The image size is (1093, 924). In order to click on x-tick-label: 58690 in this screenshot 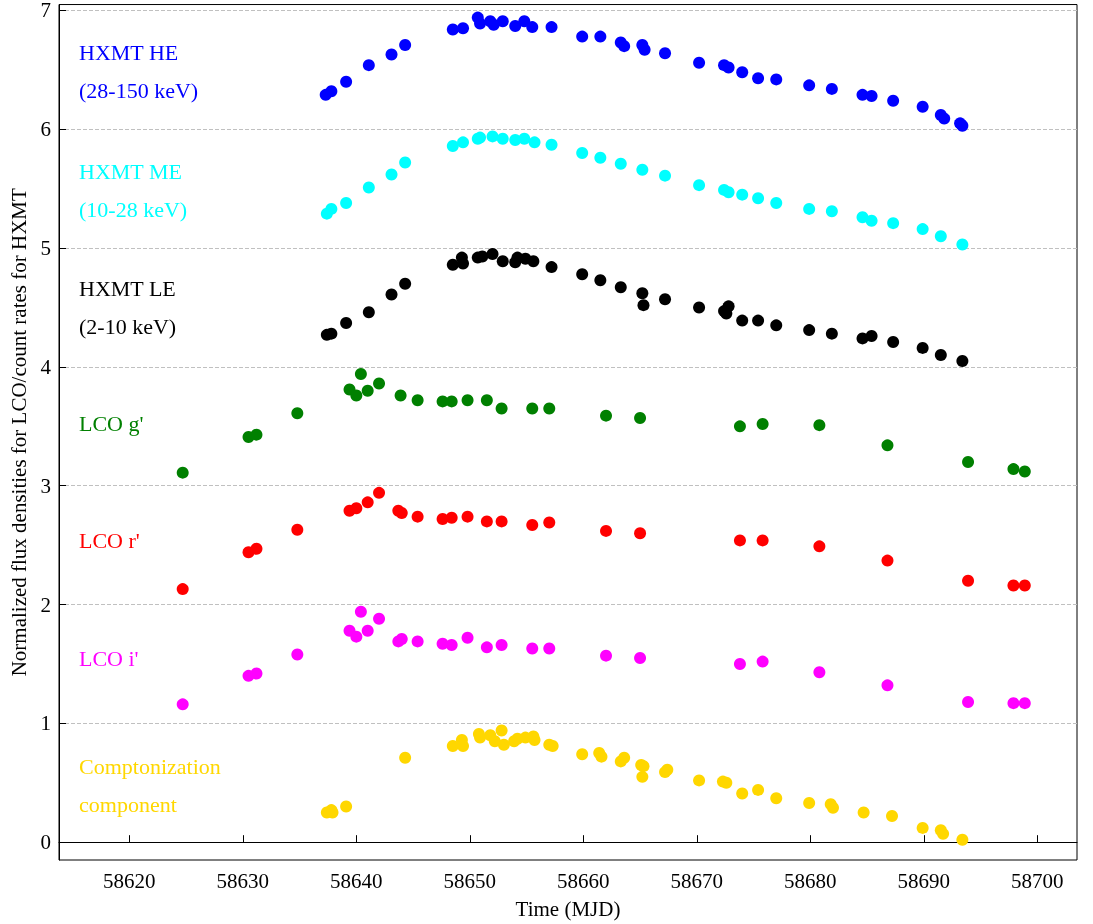, I will do `click(924, 880)`.